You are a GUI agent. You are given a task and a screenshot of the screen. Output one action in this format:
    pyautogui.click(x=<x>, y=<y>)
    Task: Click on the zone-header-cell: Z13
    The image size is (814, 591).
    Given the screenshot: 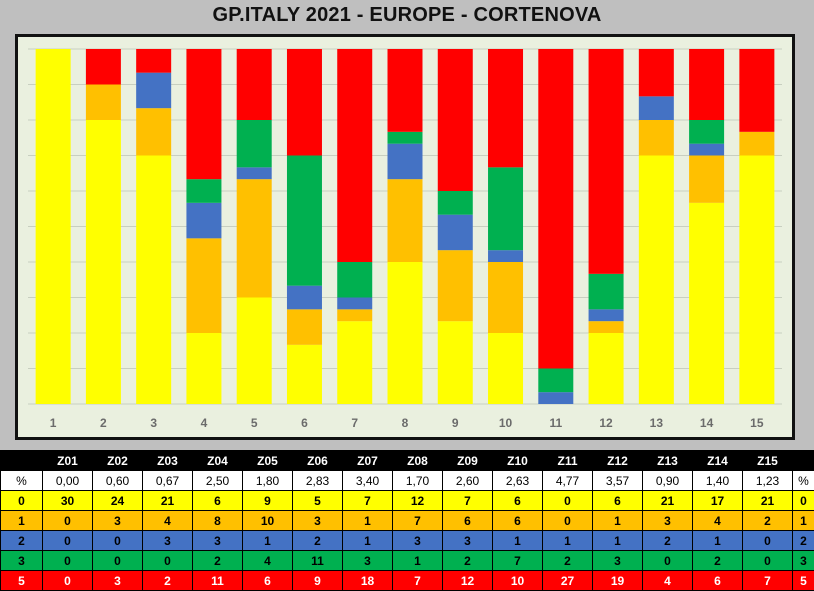 What is the action you would take?
    pyautogui.click(x=667, y=460)
    